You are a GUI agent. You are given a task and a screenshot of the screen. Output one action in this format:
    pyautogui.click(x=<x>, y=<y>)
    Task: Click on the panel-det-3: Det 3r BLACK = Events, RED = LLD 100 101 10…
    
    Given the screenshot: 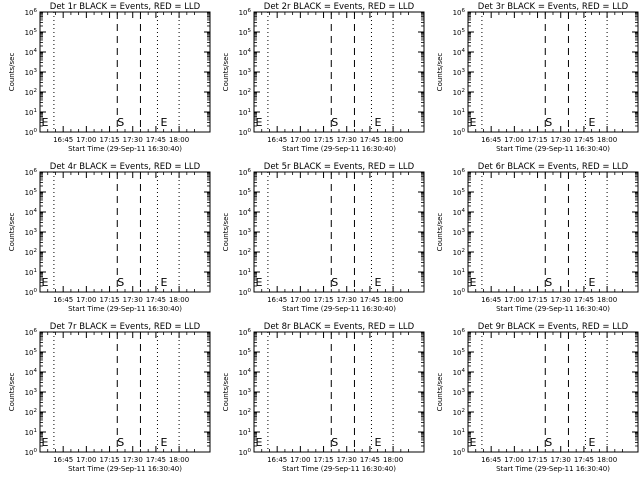 What is the action you would take?
    pyautogui.click(x=537, y=77)
    